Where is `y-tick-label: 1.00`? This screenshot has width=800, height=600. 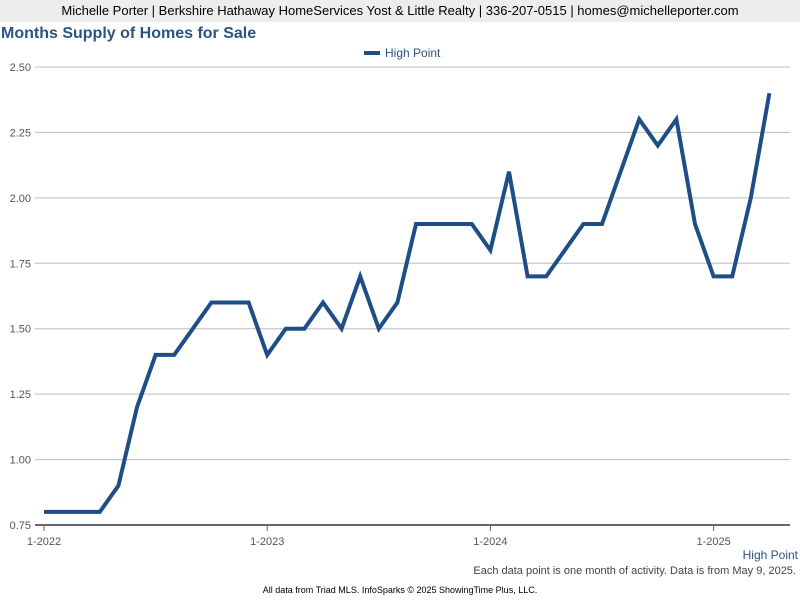 y-tick-label: 1.00 is located at coordinates (20, 461).